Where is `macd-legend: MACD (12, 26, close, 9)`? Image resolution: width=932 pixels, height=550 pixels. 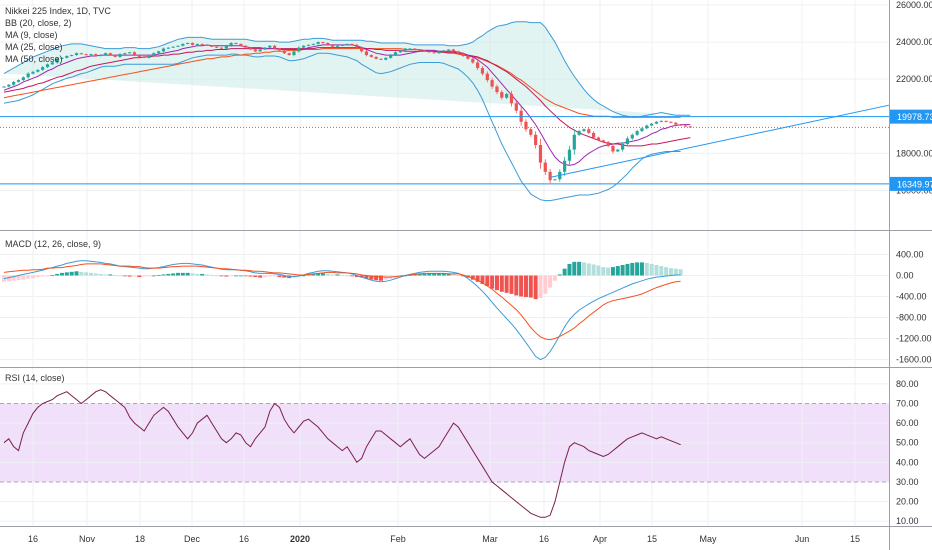 macd-legend: MACD (12, 26, close, 9) is located at coordinates (53, 244).